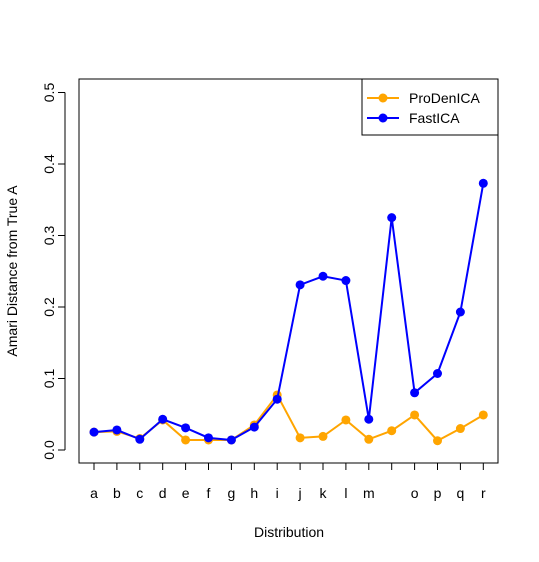 The image size is (539, 562). Describe the element at coordinates (49, 450) in the screenshot. I see `y-tick-label: 0.0` at that location.